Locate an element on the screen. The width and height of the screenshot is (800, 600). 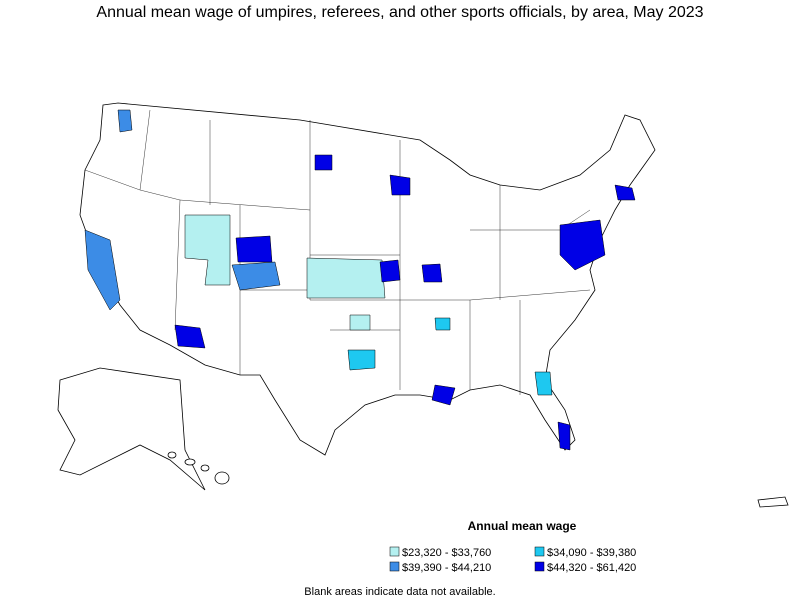
legend-label: $44,320 - $61,420 is located at coordinates (591, 568).